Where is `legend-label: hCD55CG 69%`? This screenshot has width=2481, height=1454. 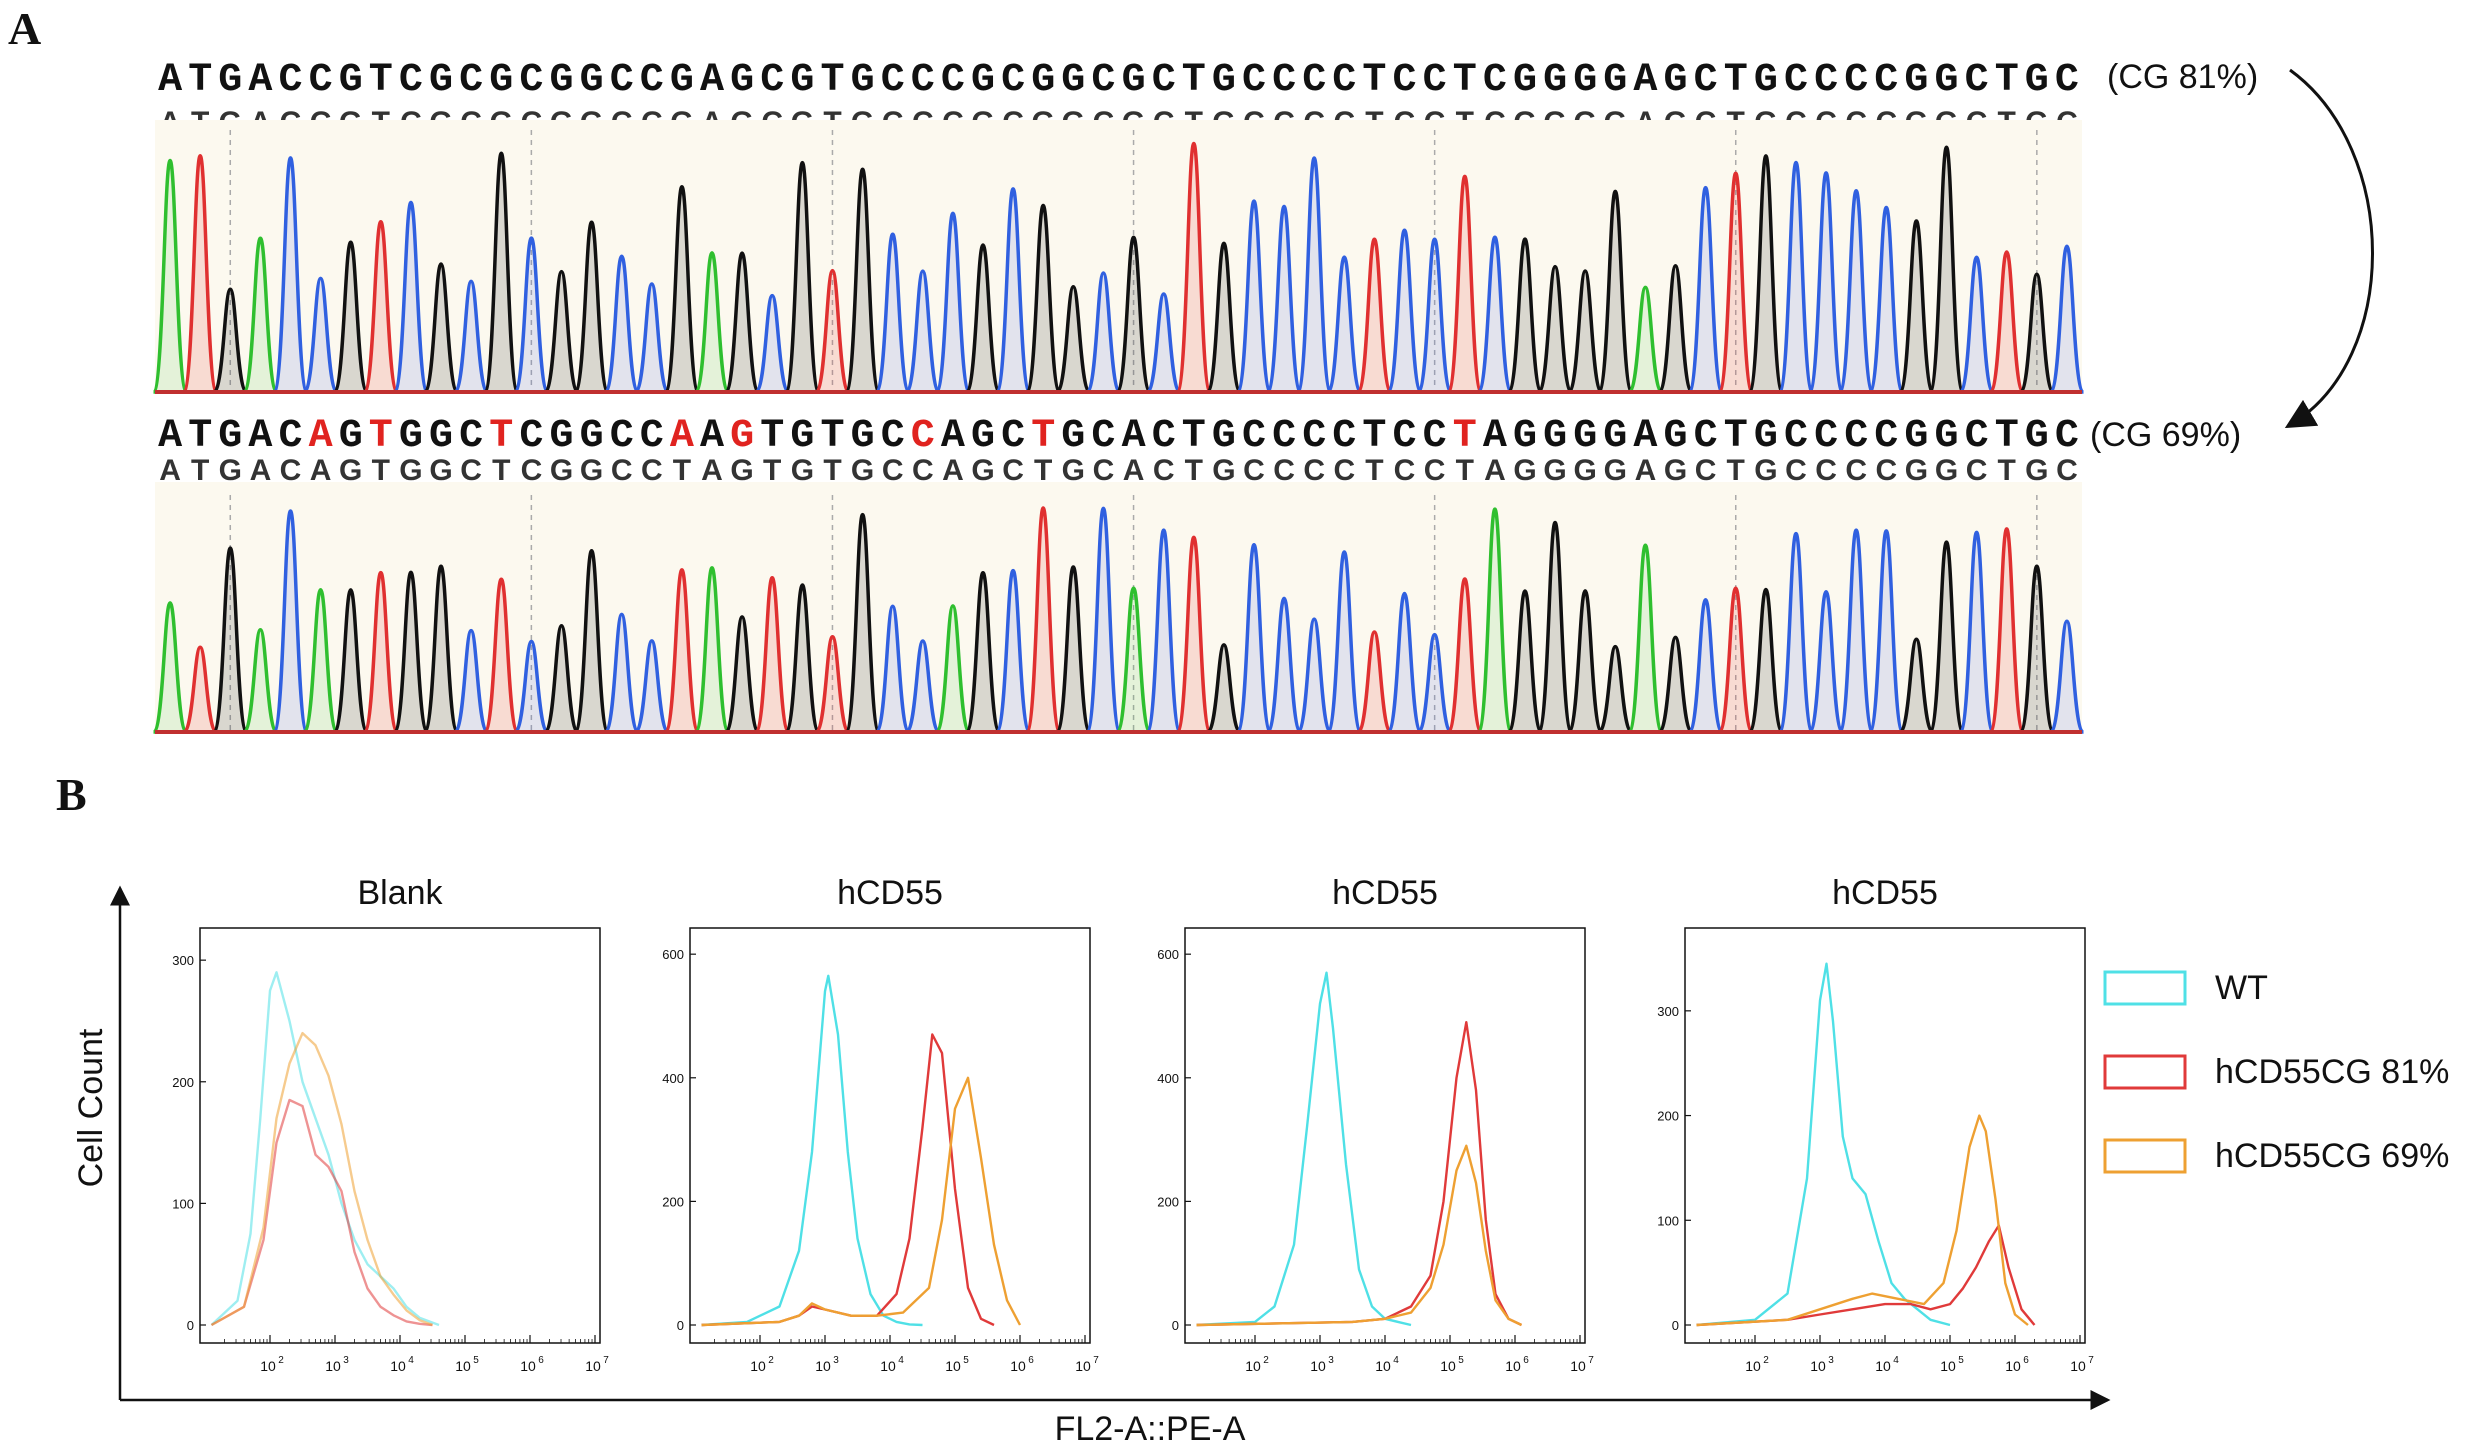 legend-label: hCD55CG 69% is located at coordinates (2332, 1156).